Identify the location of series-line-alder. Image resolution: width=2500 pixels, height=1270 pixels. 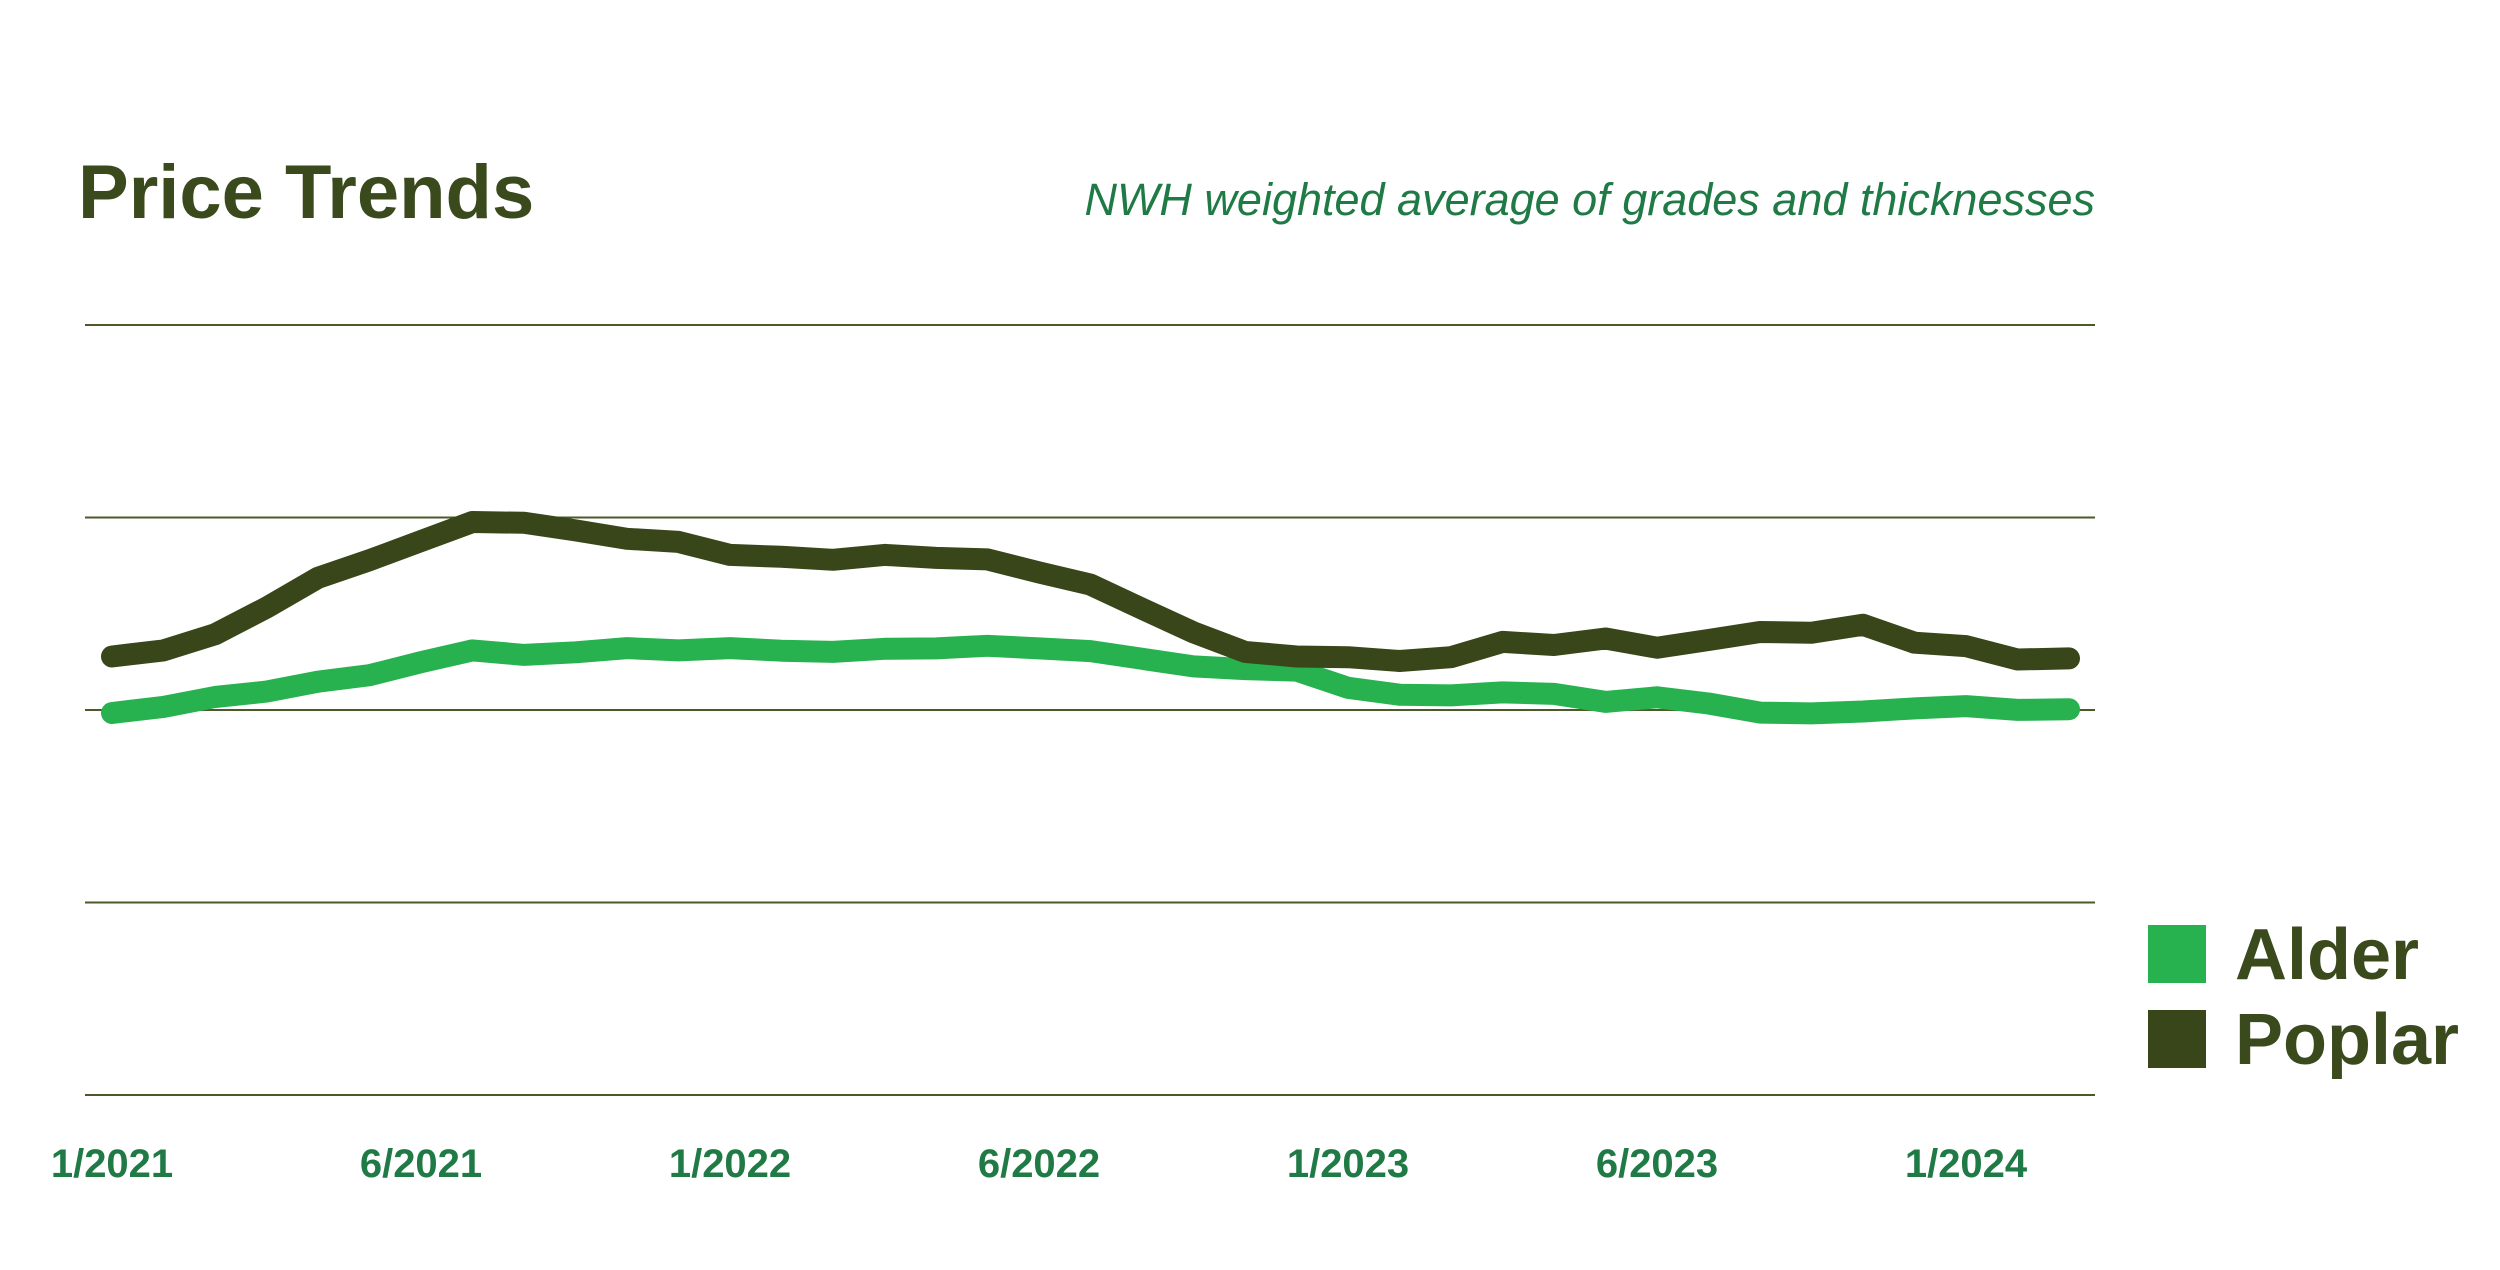
(1090, 679).